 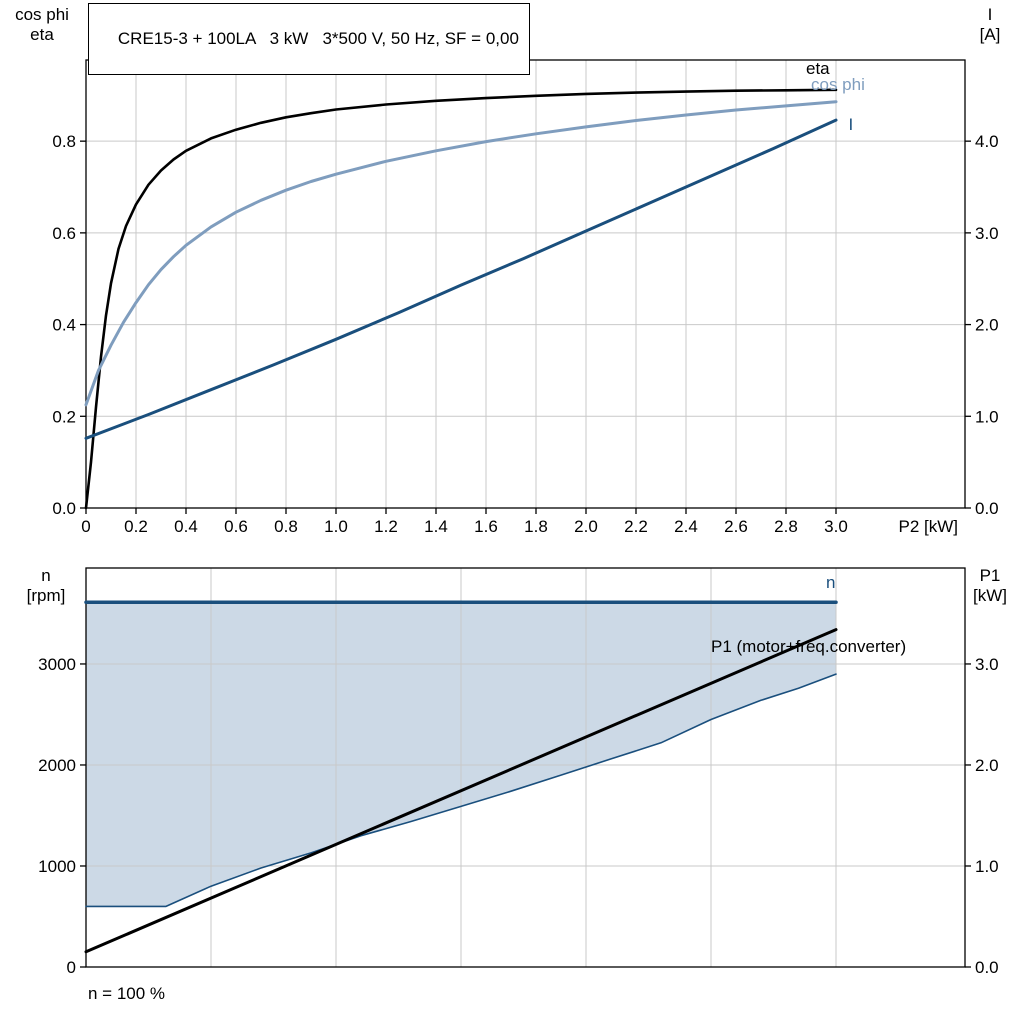 I want to click on x-tick-label: 0.8, so click(x=286, y=526).